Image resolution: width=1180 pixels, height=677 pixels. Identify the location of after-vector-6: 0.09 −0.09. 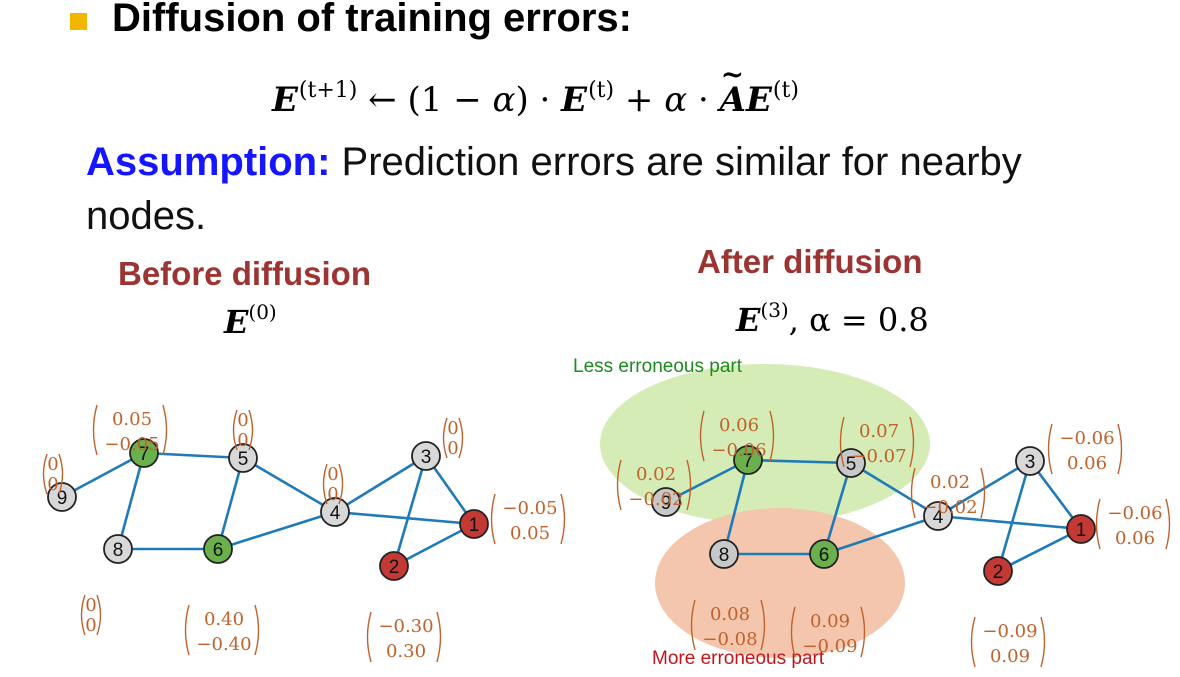
(828, 632).